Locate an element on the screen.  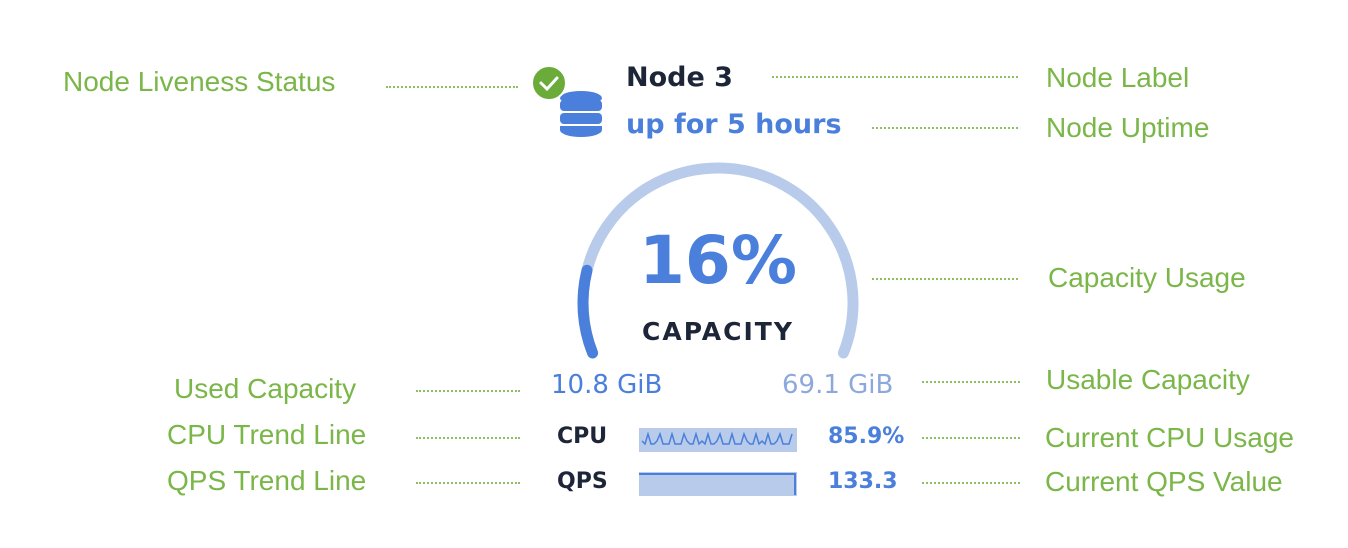
cpu-label: CPU is located at coordinates (582, 436).